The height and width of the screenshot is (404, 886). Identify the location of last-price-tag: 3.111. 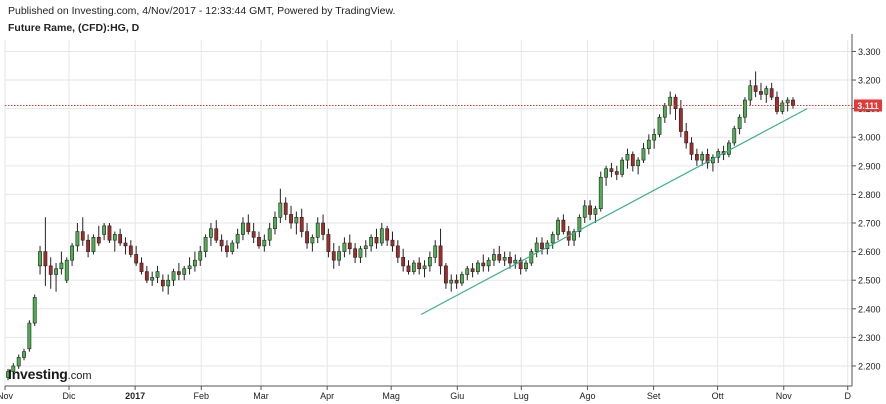
(868, 105).